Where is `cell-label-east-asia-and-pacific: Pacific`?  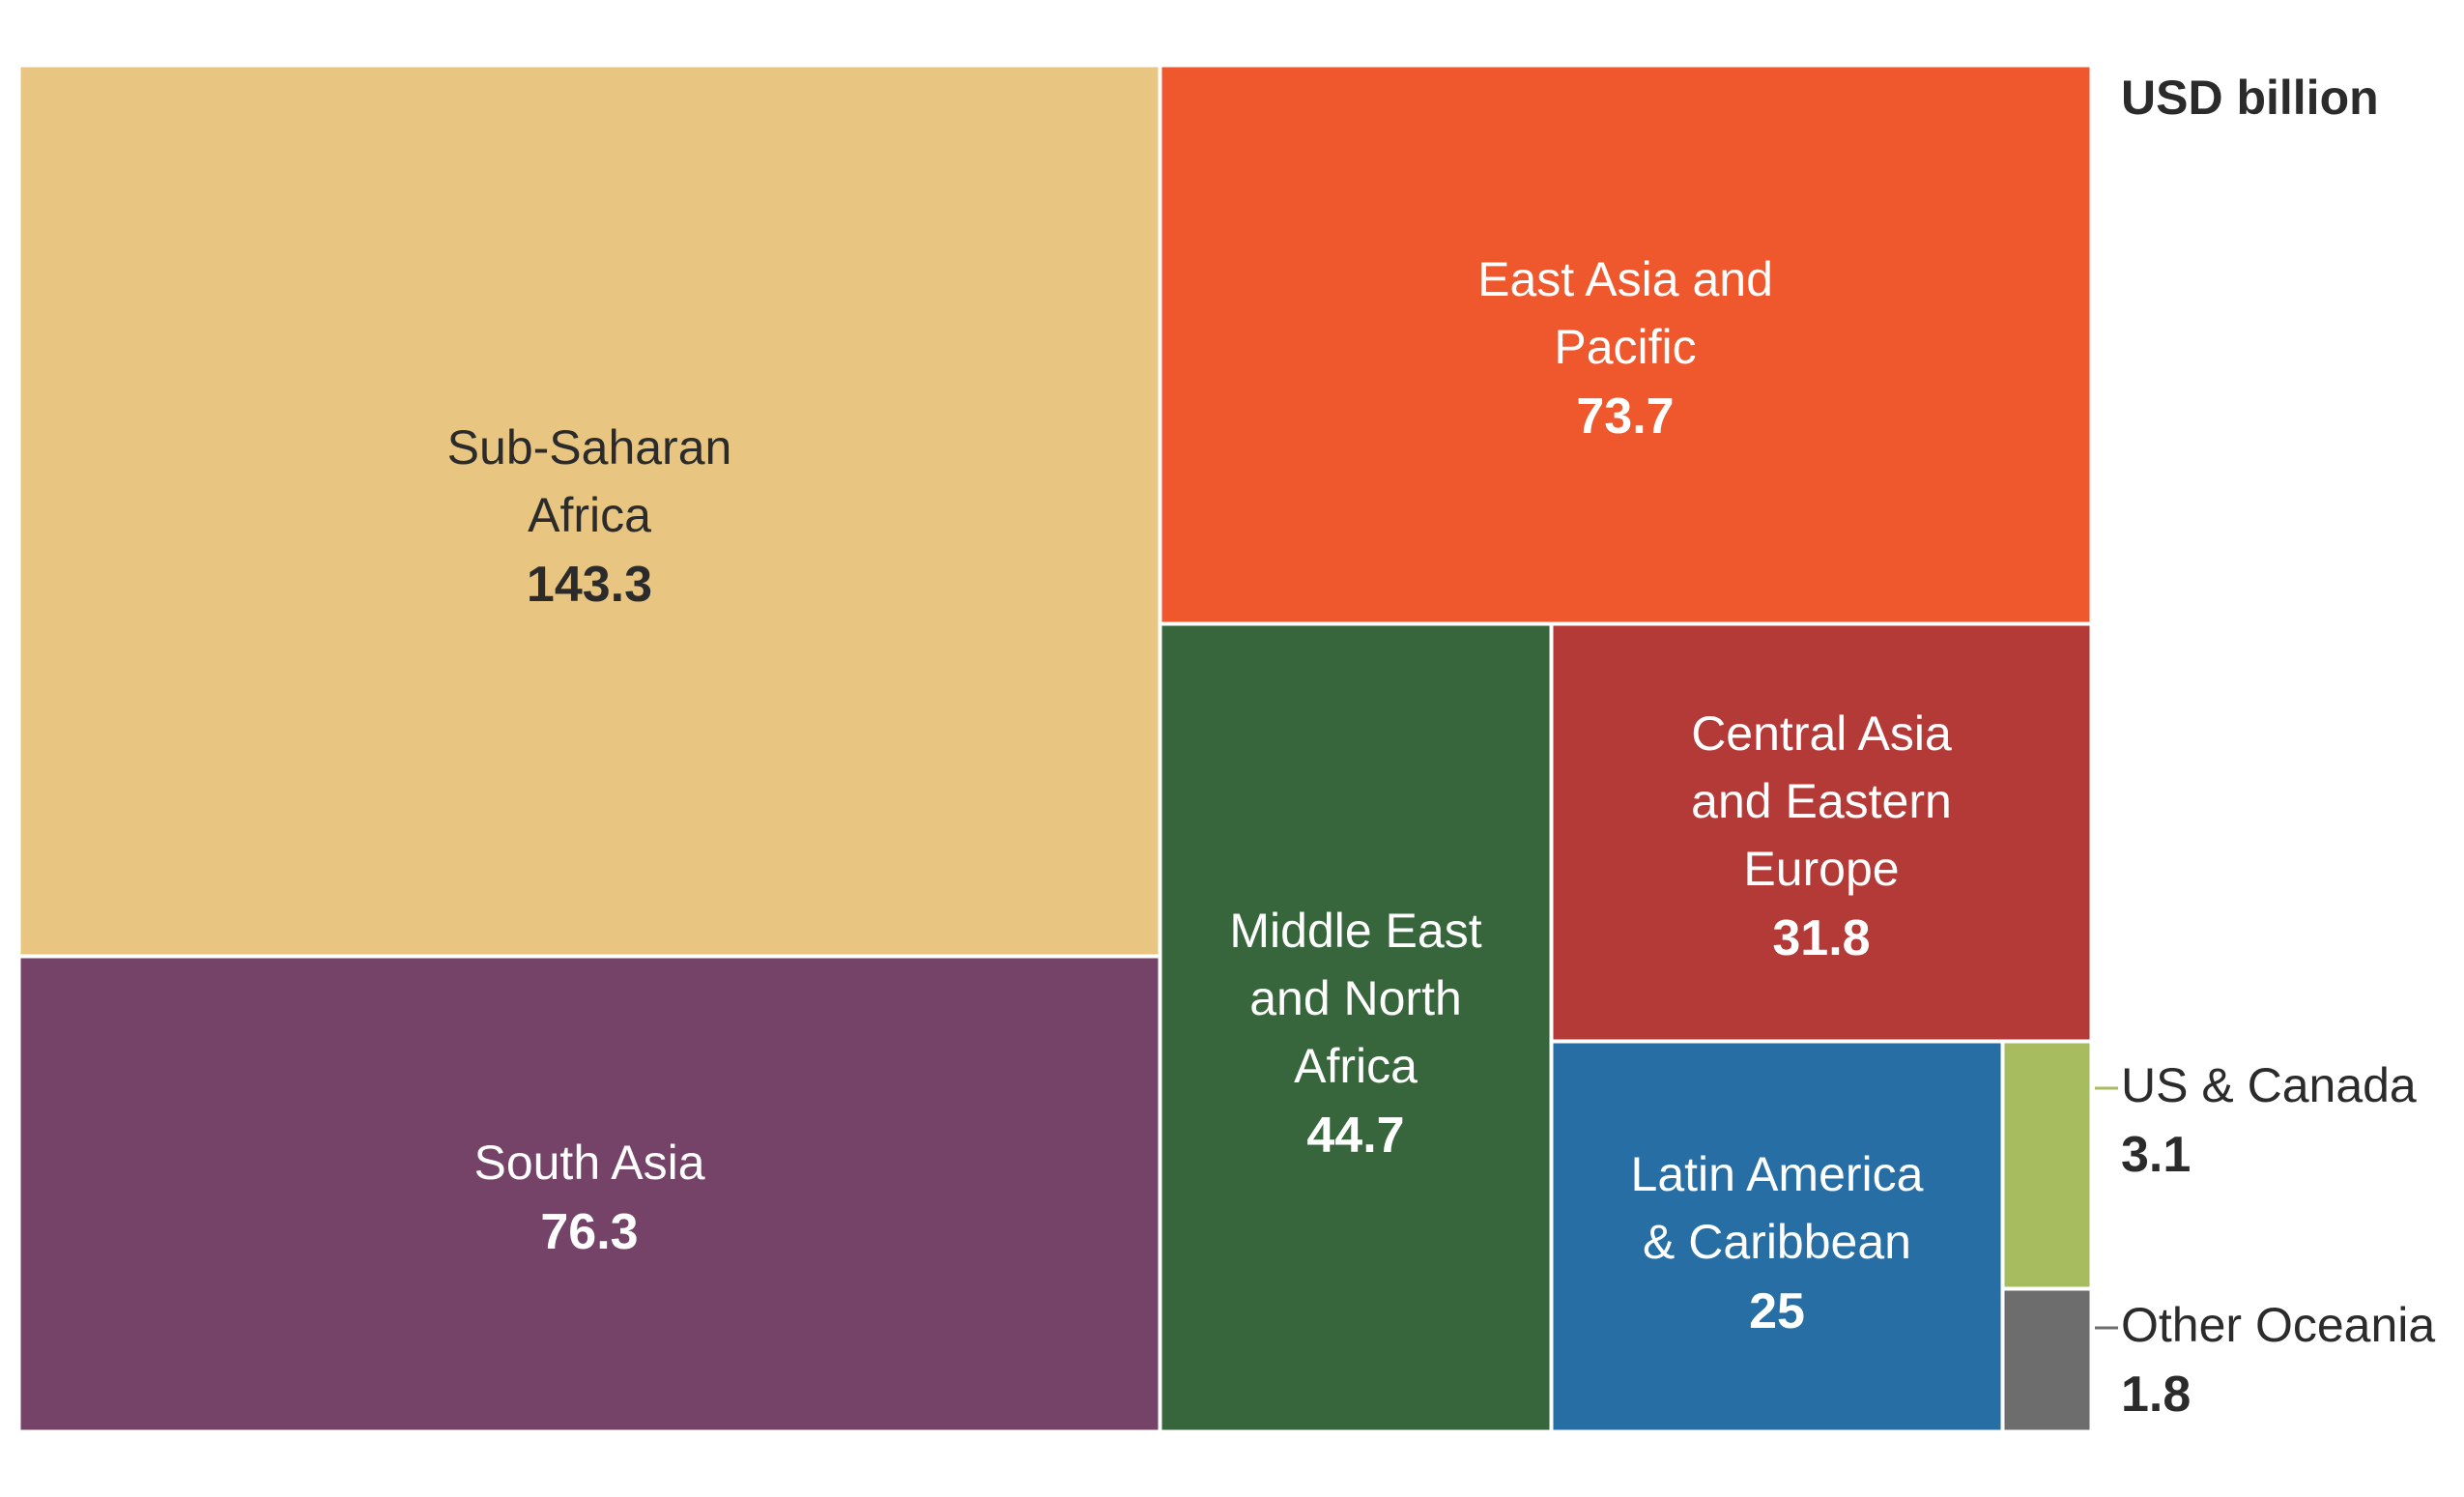
cell-label-east-asia-and-pacific: Pacific is located at coordinates (1625, 347).